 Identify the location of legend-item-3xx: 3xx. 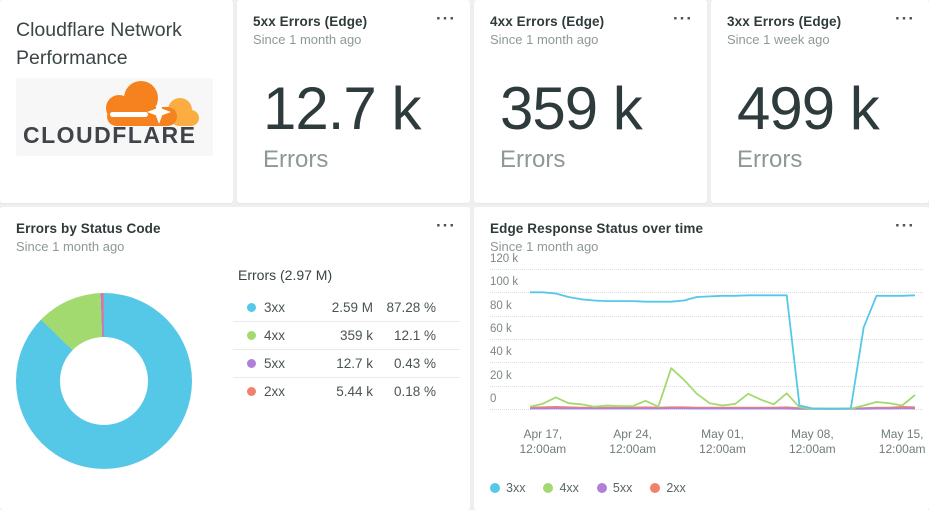
(507, 488).